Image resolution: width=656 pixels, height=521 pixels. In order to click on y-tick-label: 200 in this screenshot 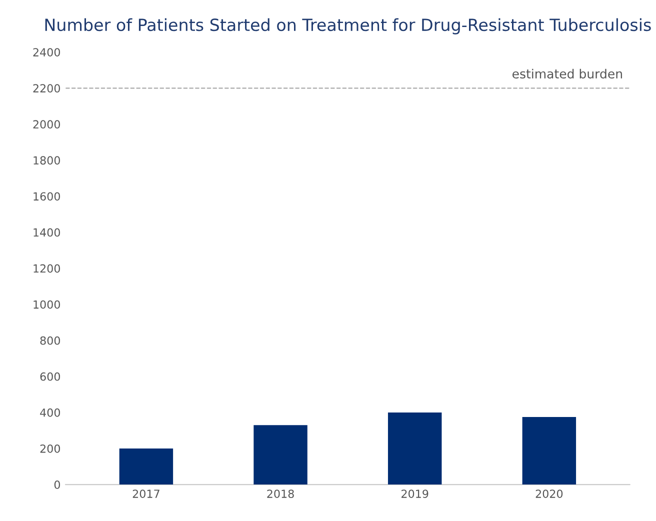, I will do `click(50, 448)`.